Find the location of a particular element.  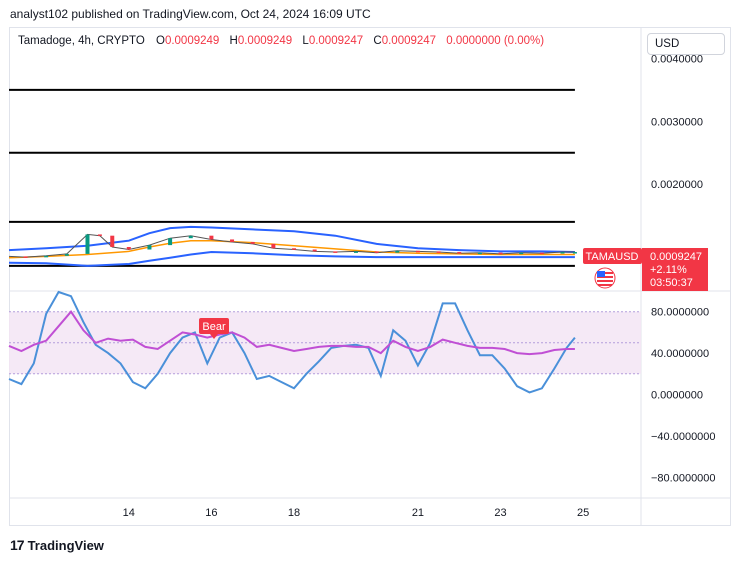

price-badge-countdown: 03:50:37 is located at coordinates (671, 283).